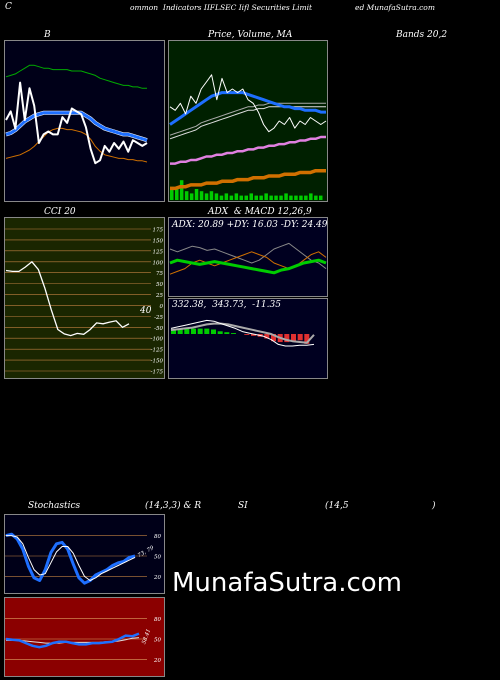  Describe the element at coordinates (157, 373) in the screenshot. I see `cci-tick-label: -175` at that location.